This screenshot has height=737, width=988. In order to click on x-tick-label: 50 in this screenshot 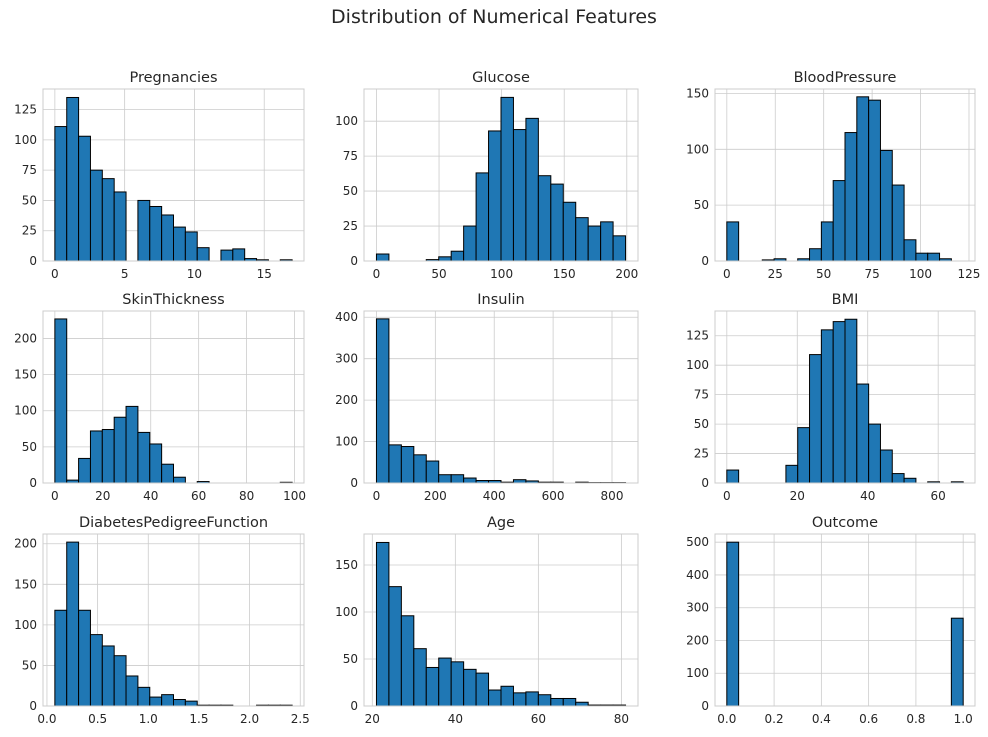, I will do `click(823, 274)`.